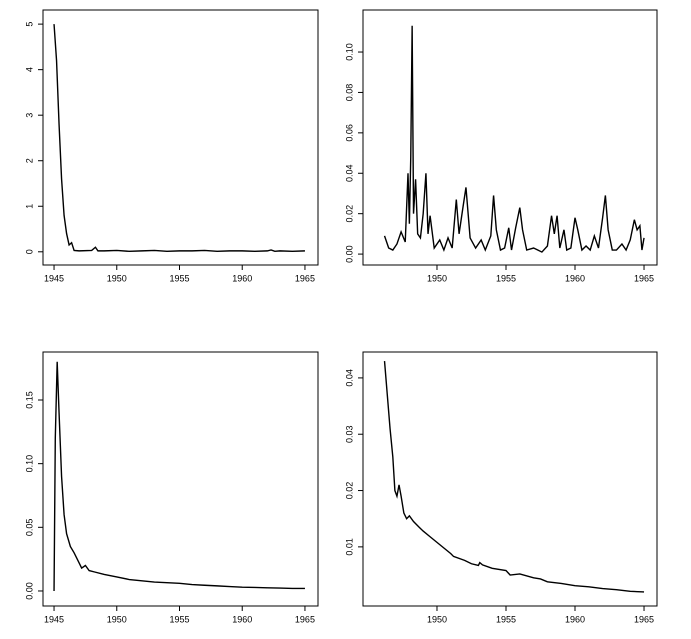  Describe the element at coordinates (29, 206) in the screenshot. I see `y-tick-label: 1` at that location.